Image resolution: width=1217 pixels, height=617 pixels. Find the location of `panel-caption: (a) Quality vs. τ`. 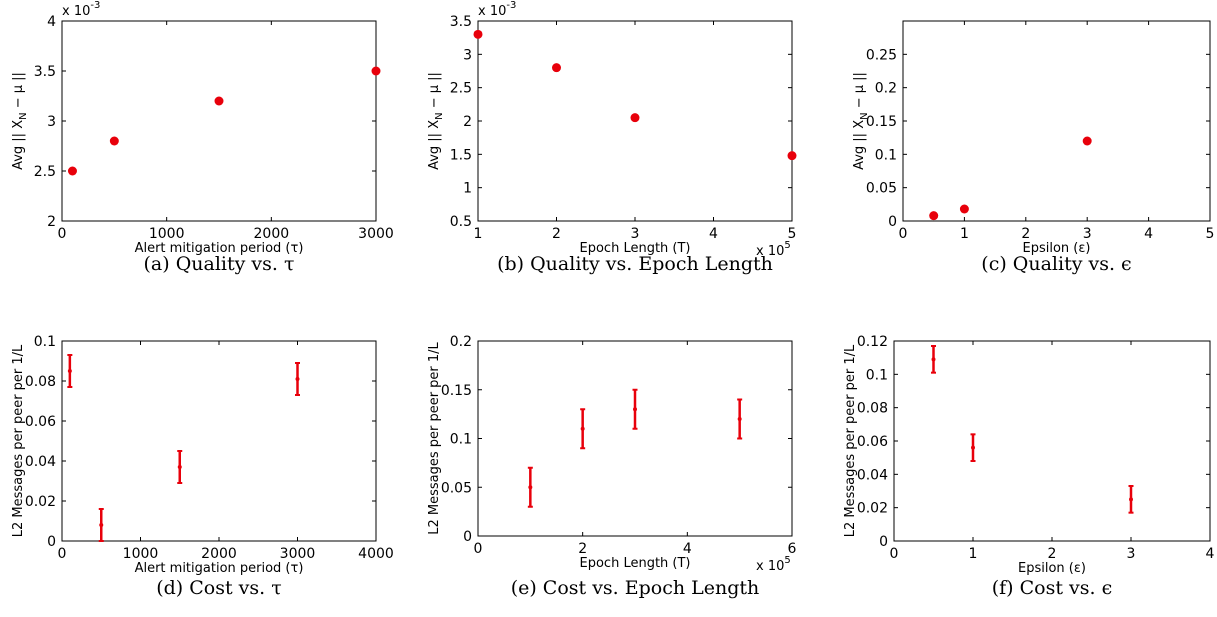

panel-caption: (a) Quality vs. τ is located at coordinates (219, 264).